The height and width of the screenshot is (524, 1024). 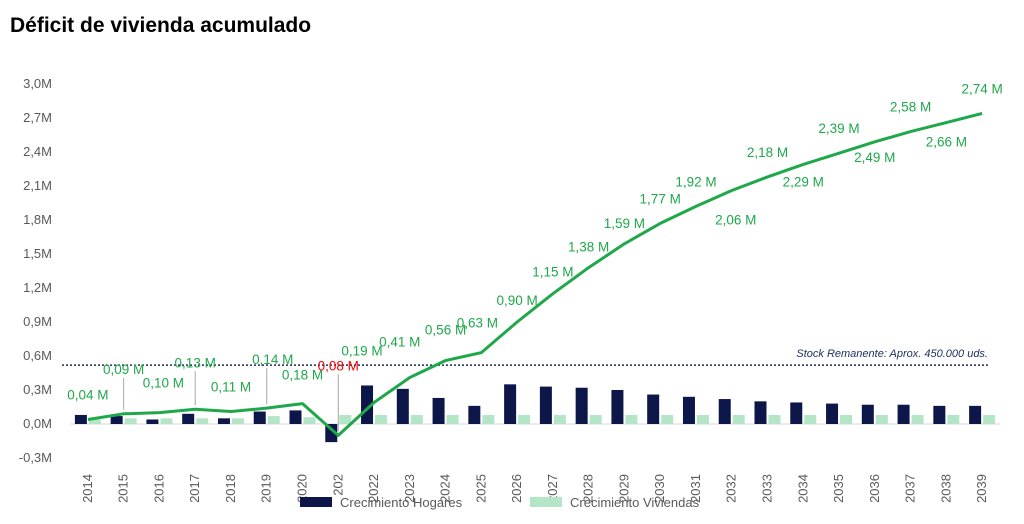 I want to click on data-label: 1,59 M, so click(x=624, y=223).